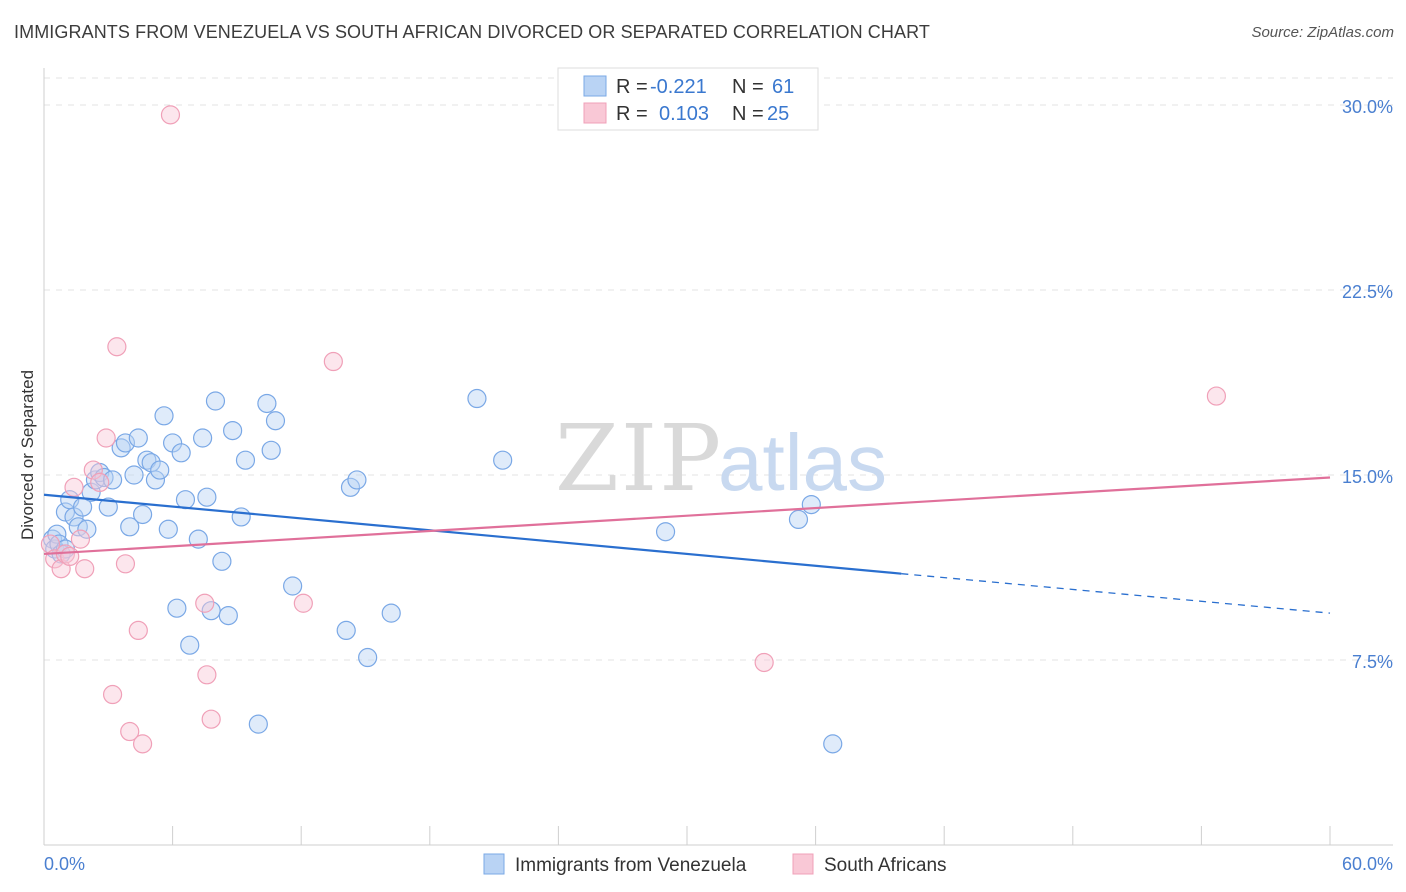 This screenshot has height=892, width=1406. What do you see at coordinates (595, 113) in the screenshot?
I see `legend-swatch-south-africans` at bounding box center [595, 113].